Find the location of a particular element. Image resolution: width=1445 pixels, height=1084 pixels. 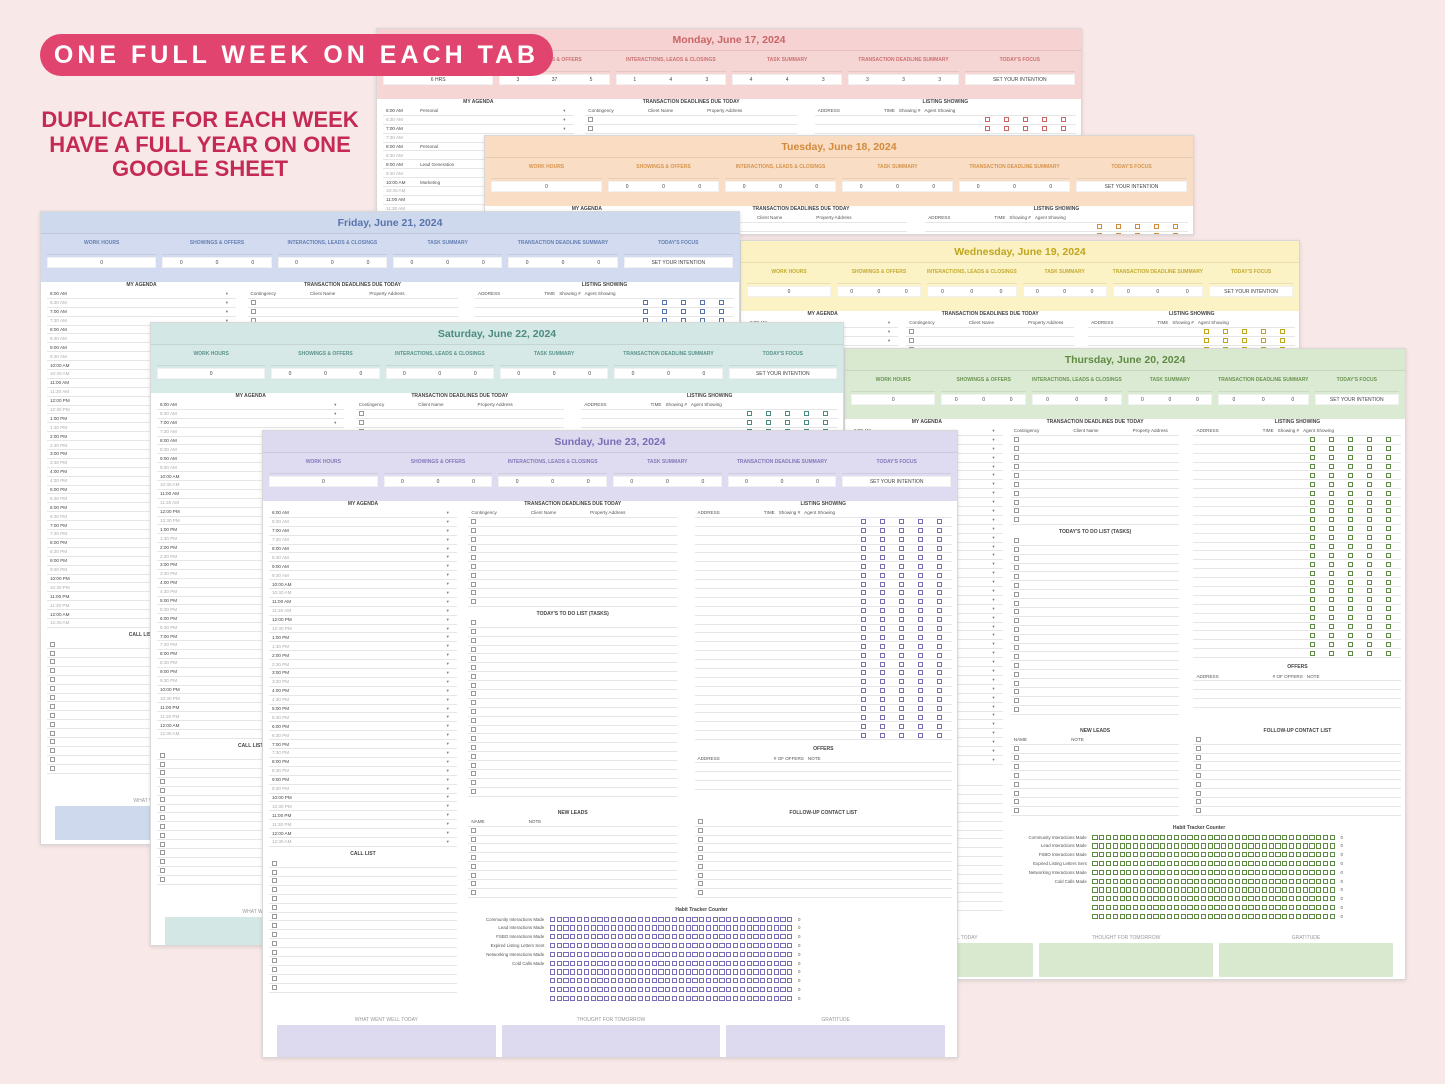

footer-note-box is located at coordinates (1306, 959).